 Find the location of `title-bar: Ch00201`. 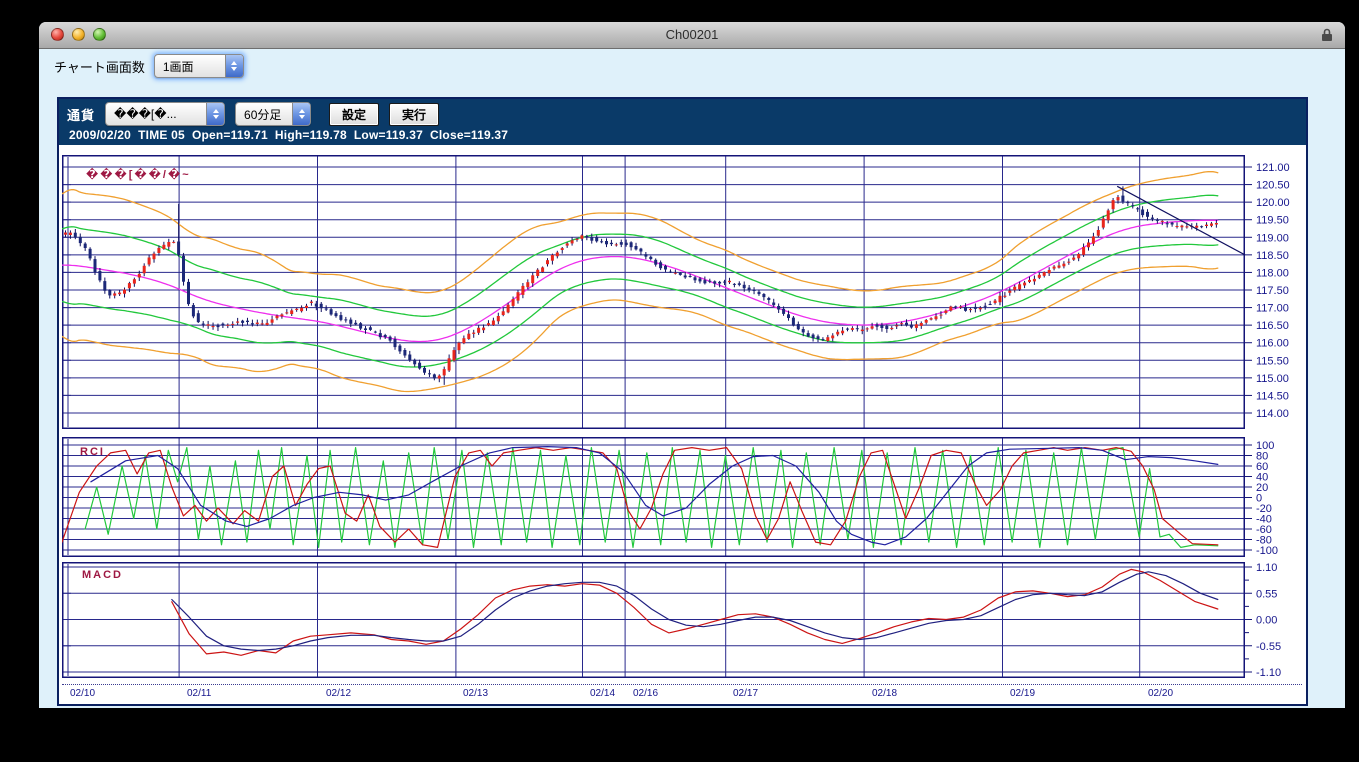

title-bar: Ch00201 is located at coordinates (692, 35).